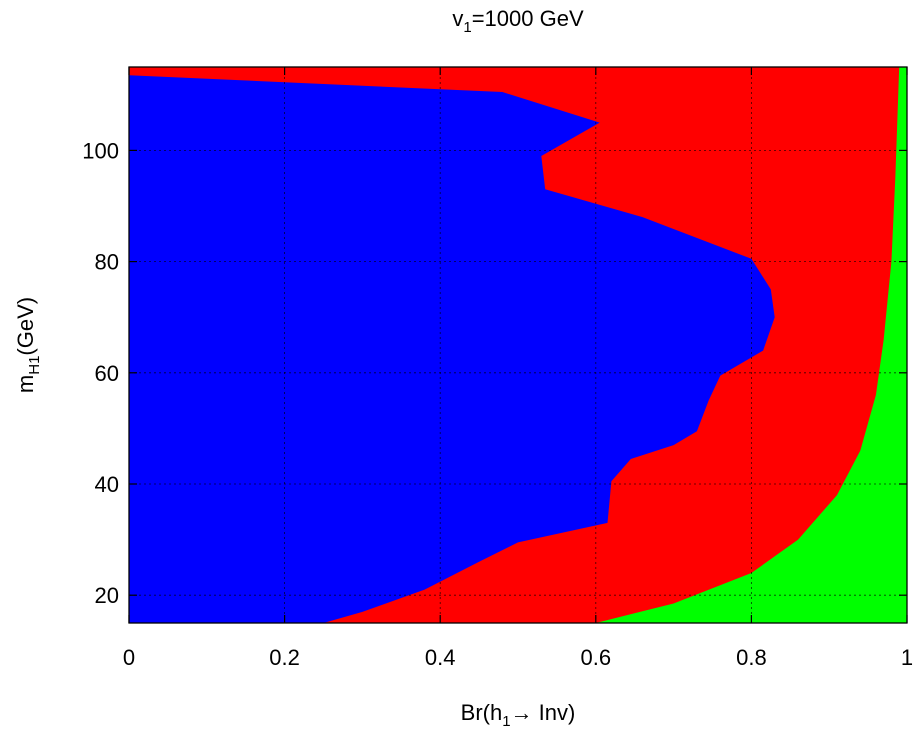 The width and height of the screenshot is (915, 730). Describe the element at coordinates (440, 657) in the screenshot. I see `x-tick-label: 0.4` at that location.